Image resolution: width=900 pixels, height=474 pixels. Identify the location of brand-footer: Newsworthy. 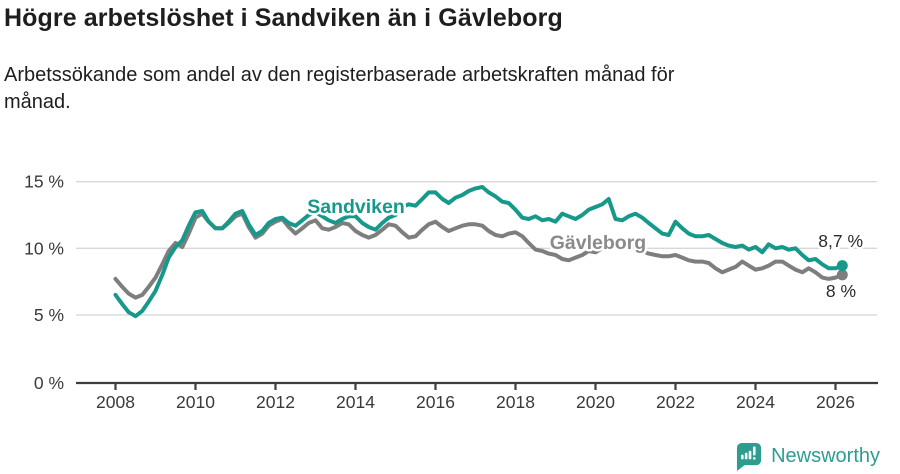
(808, 456).